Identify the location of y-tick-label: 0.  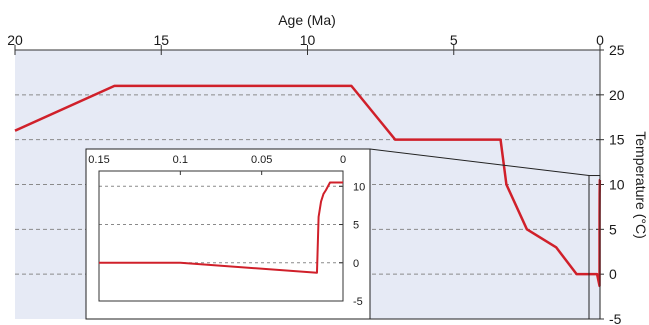
(613, 274).